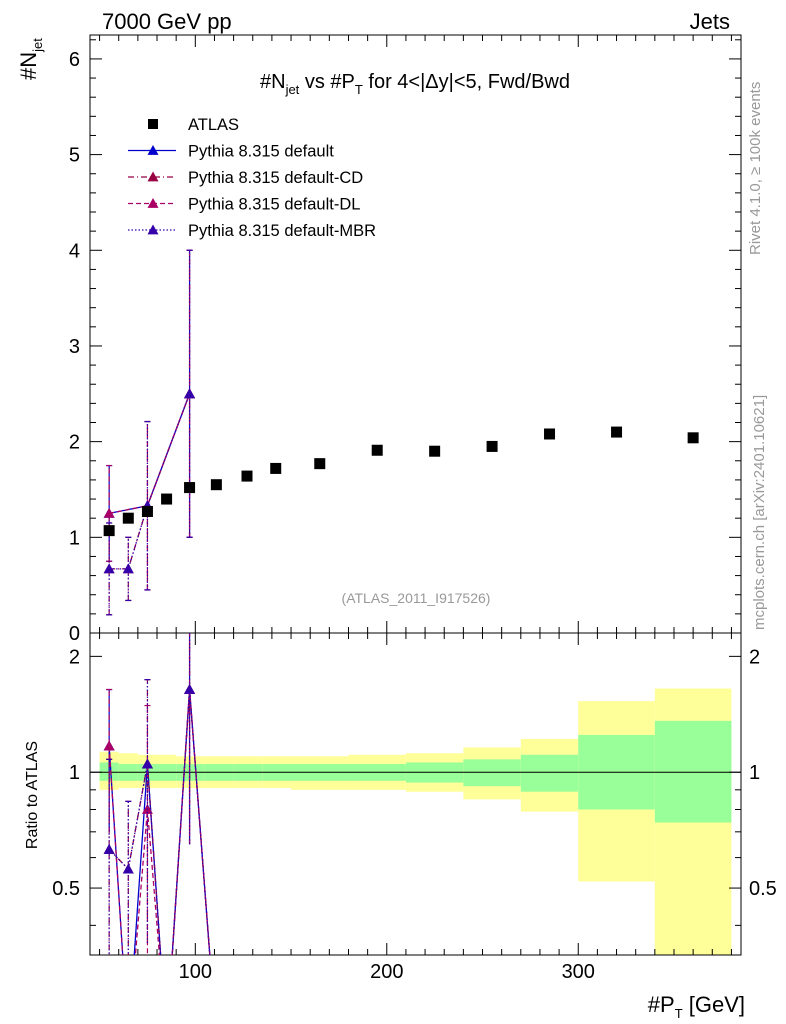 The height and width of the screenshot is (1024, 786). Describe the element at coordinates (710, 21) in the screenshot. I see `header-right: Jets` at that location.